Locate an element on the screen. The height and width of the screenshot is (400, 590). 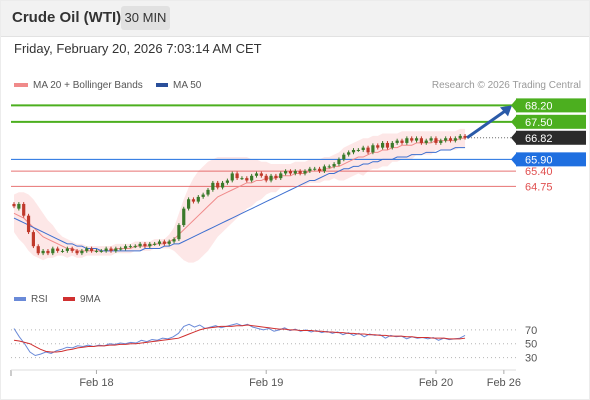
legend-ma50: MA 50 is located at coordinates (178, 85).